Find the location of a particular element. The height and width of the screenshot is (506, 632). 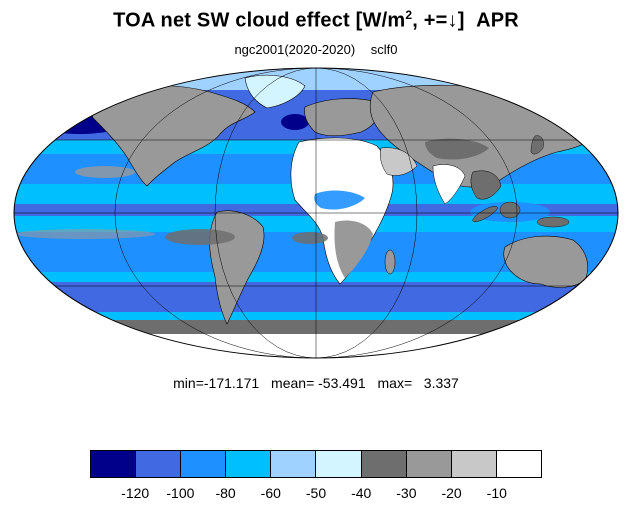

arabian-peninsula is located at coordinates (399, 161).